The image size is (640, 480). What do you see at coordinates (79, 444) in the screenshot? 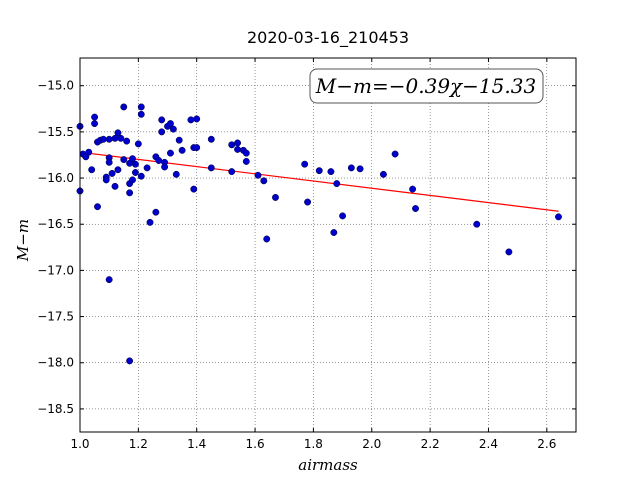
I see `x-tick-label: 1.0` at bounding box center [79, 444].